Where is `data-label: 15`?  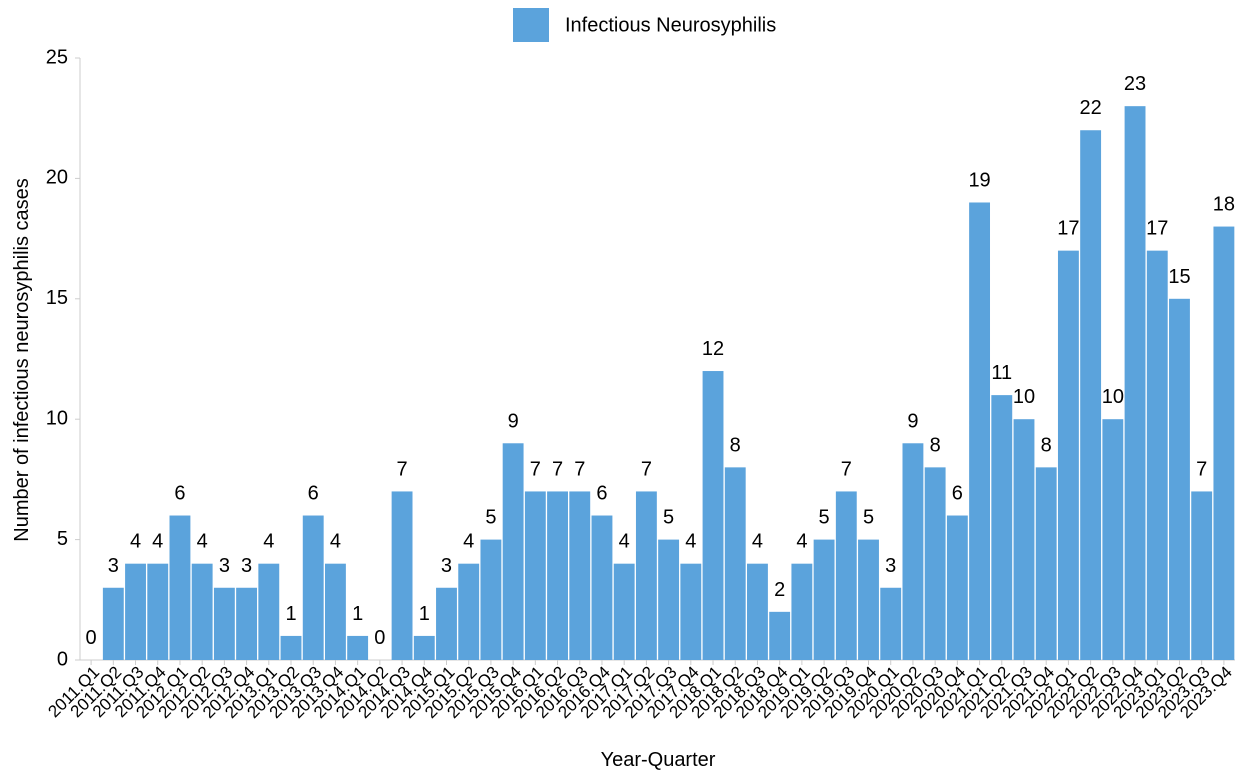
data-label: 15 is located at coordinates (1179, 277).